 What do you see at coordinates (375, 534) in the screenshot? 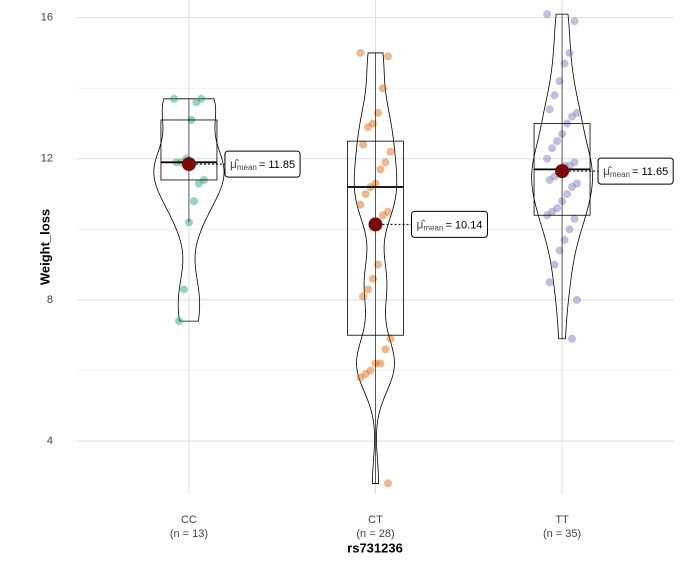
I see `x-tick-count: (n = 28)` at bounding box center [375, 534].